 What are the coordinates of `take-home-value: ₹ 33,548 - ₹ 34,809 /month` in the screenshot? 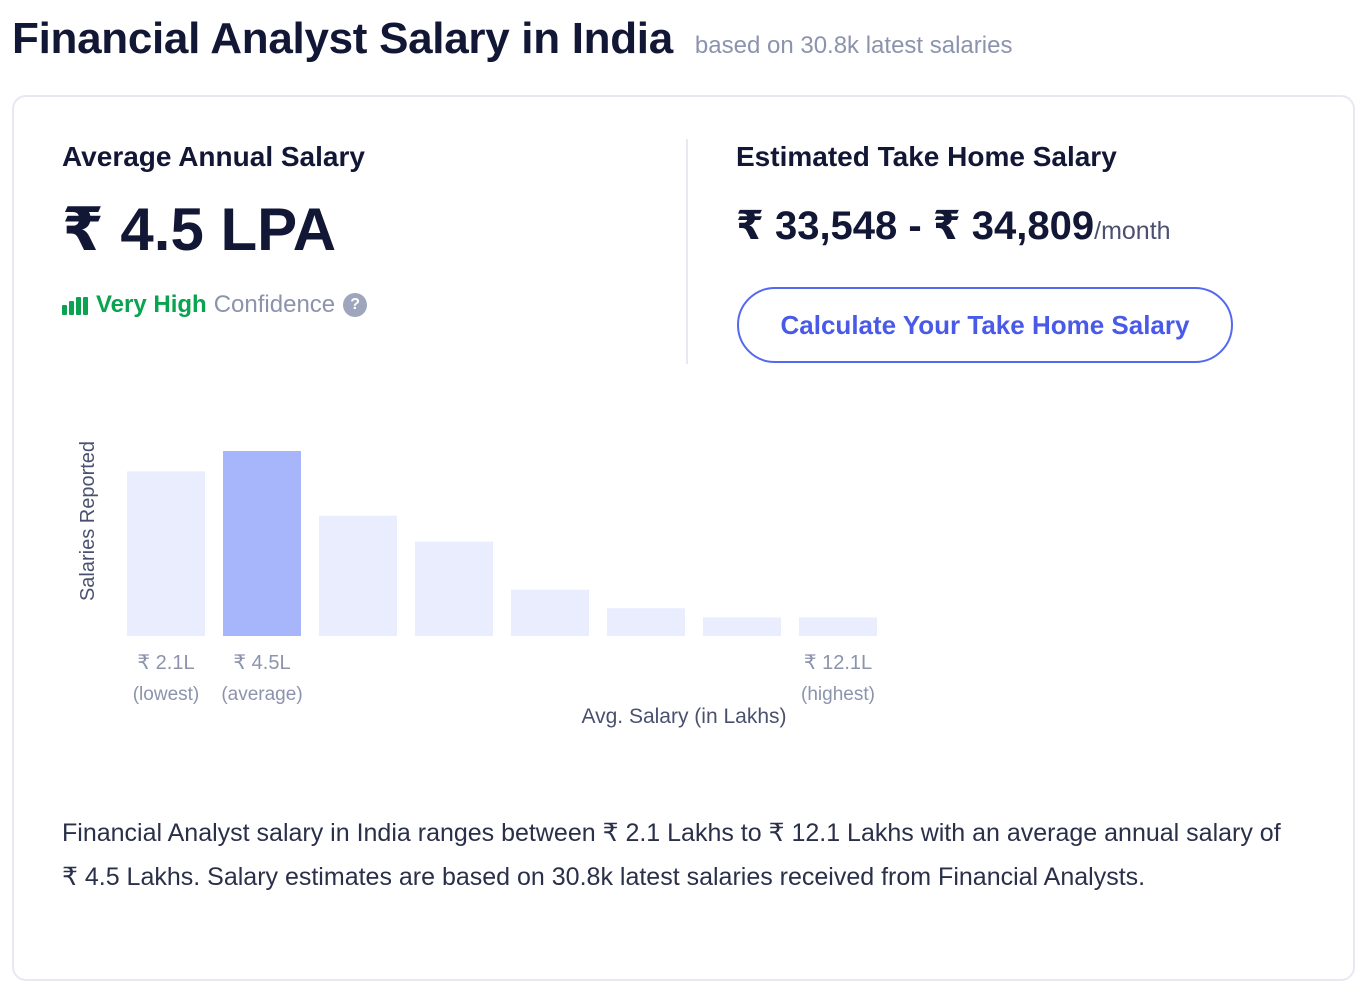 It's located at (953, 226).